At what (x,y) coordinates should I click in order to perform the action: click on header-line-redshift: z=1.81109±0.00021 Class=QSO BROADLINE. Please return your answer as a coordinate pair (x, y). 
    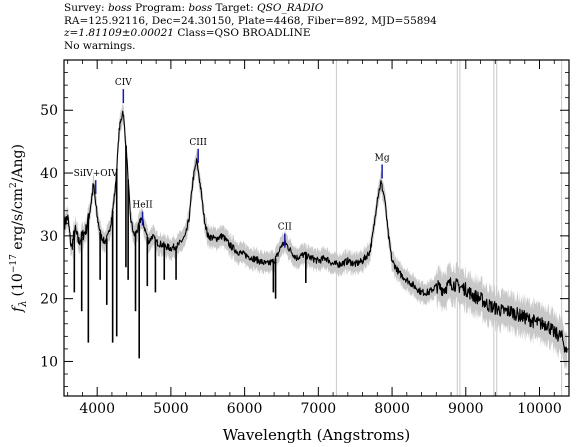
    Looking at the image, I should click on (316, 33).